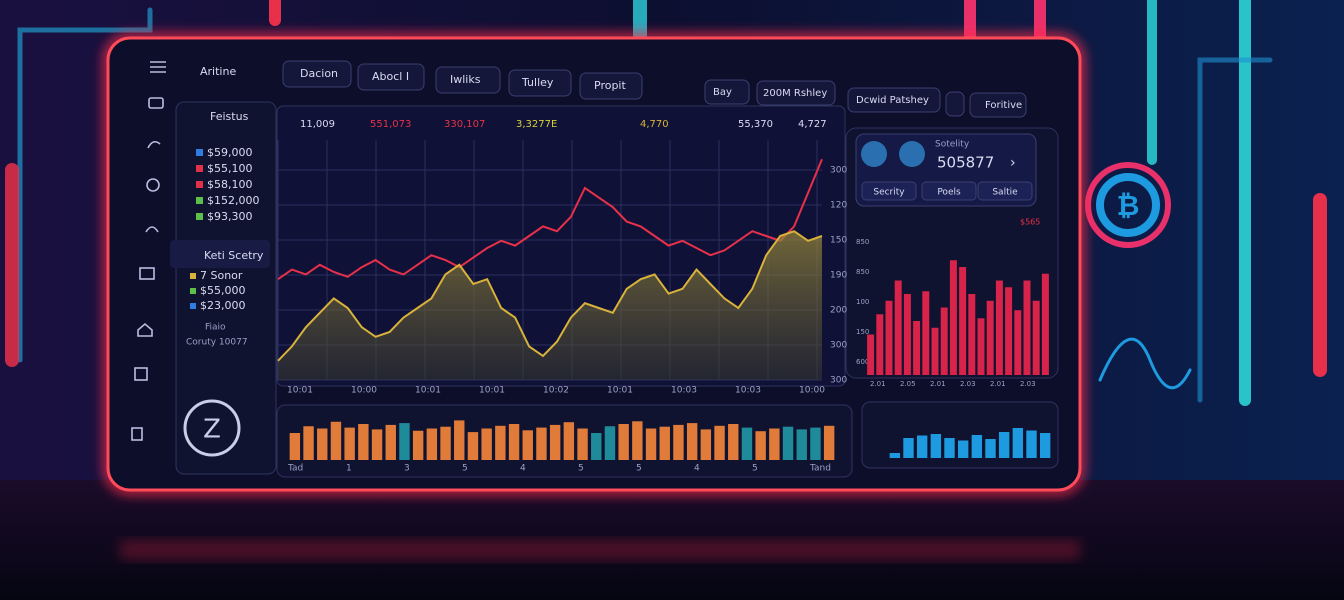 The width and height of the screenshot is (1344, 600). What do you see at coordinates (556, 391) in the screenshot?
I see `x-label: 10:02` at bounding box center [556, 391].